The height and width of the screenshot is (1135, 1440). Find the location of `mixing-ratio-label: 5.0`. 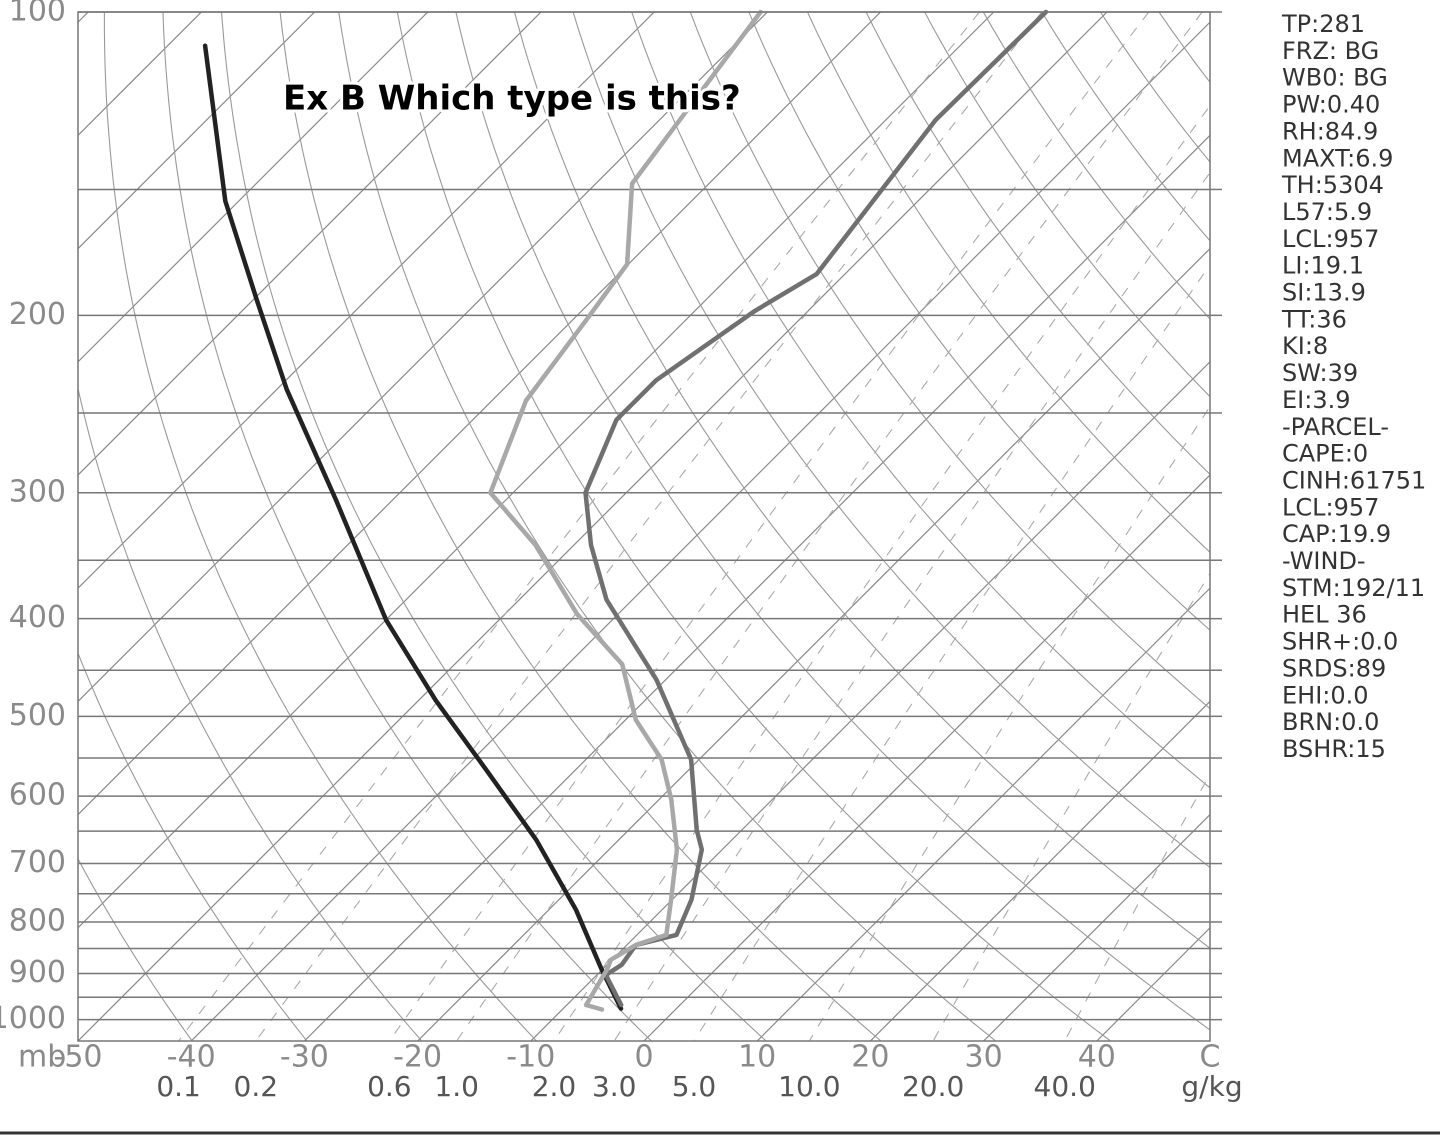

mixing-ratio-label: 5.0 is located at coordinates (694, 1086).